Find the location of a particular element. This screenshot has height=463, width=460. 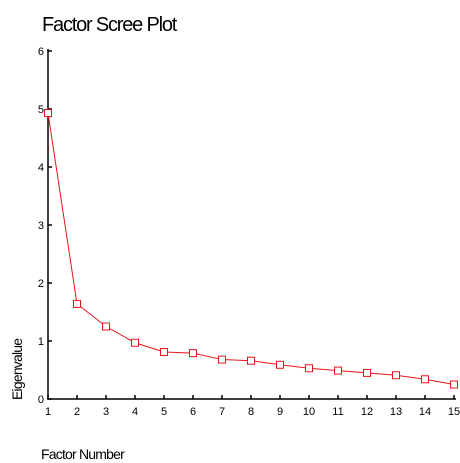

x-tick-label: 8 is located at coordinates (251, 412).